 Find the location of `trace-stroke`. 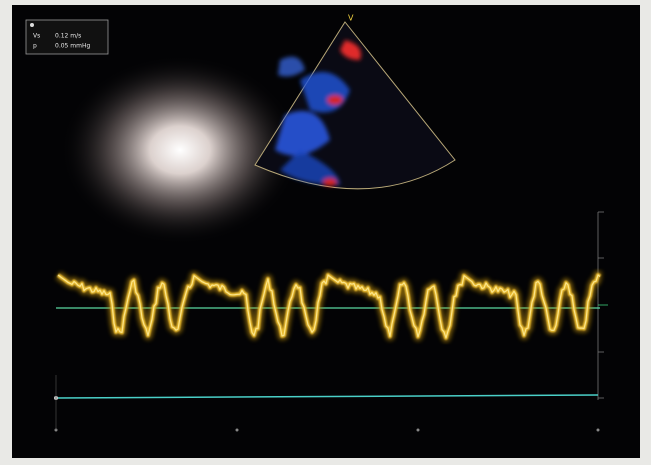

trace-stroke is located at coordinates (329, 306).